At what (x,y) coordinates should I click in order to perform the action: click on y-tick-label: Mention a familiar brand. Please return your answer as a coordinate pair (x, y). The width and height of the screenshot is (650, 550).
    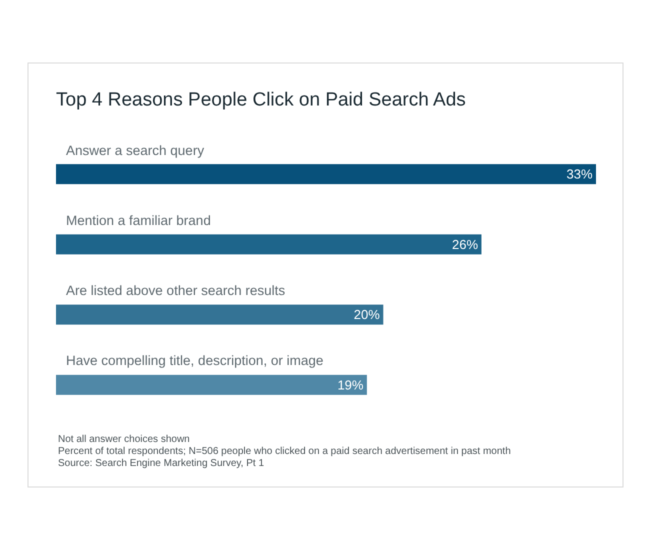
    Looking at the image, I should click on (138, 220).